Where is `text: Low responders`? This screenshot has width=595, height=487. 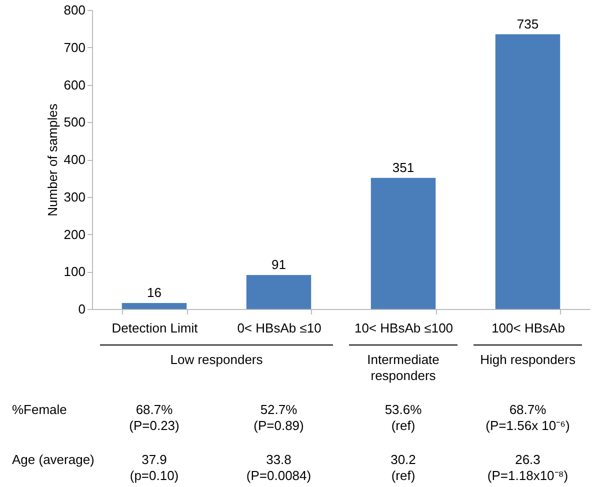 text: Low responders is located at coordinates (217, 359).